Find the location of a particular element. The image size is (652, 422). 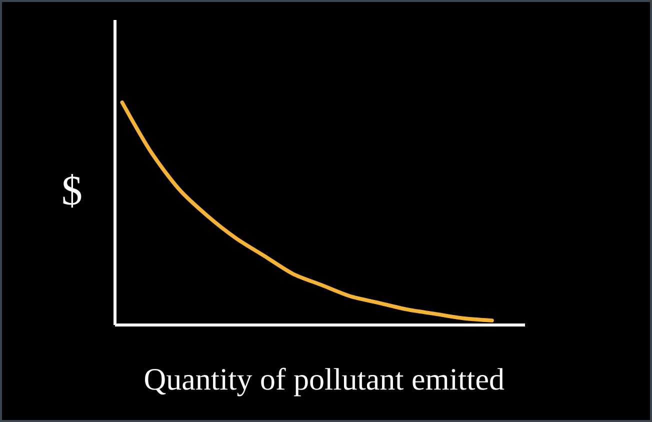

x-axis-title: Quantity of pollutant emitted is located at coordinates (324, 382).